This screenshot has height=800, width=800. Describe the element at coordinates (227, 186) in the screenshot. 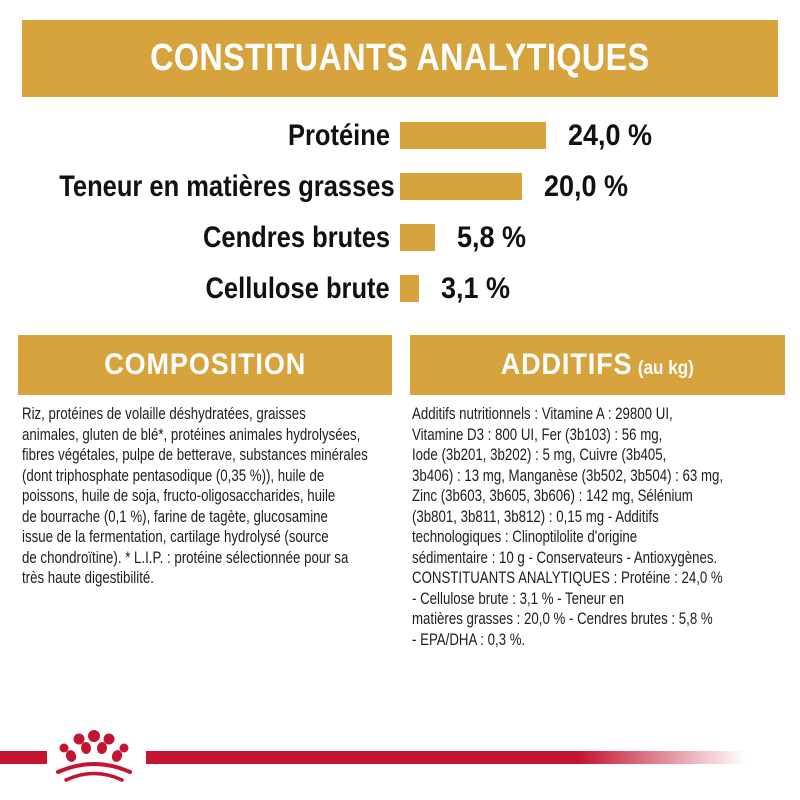

I see `nutrient-label: Teneur en matières grasses` at that location.